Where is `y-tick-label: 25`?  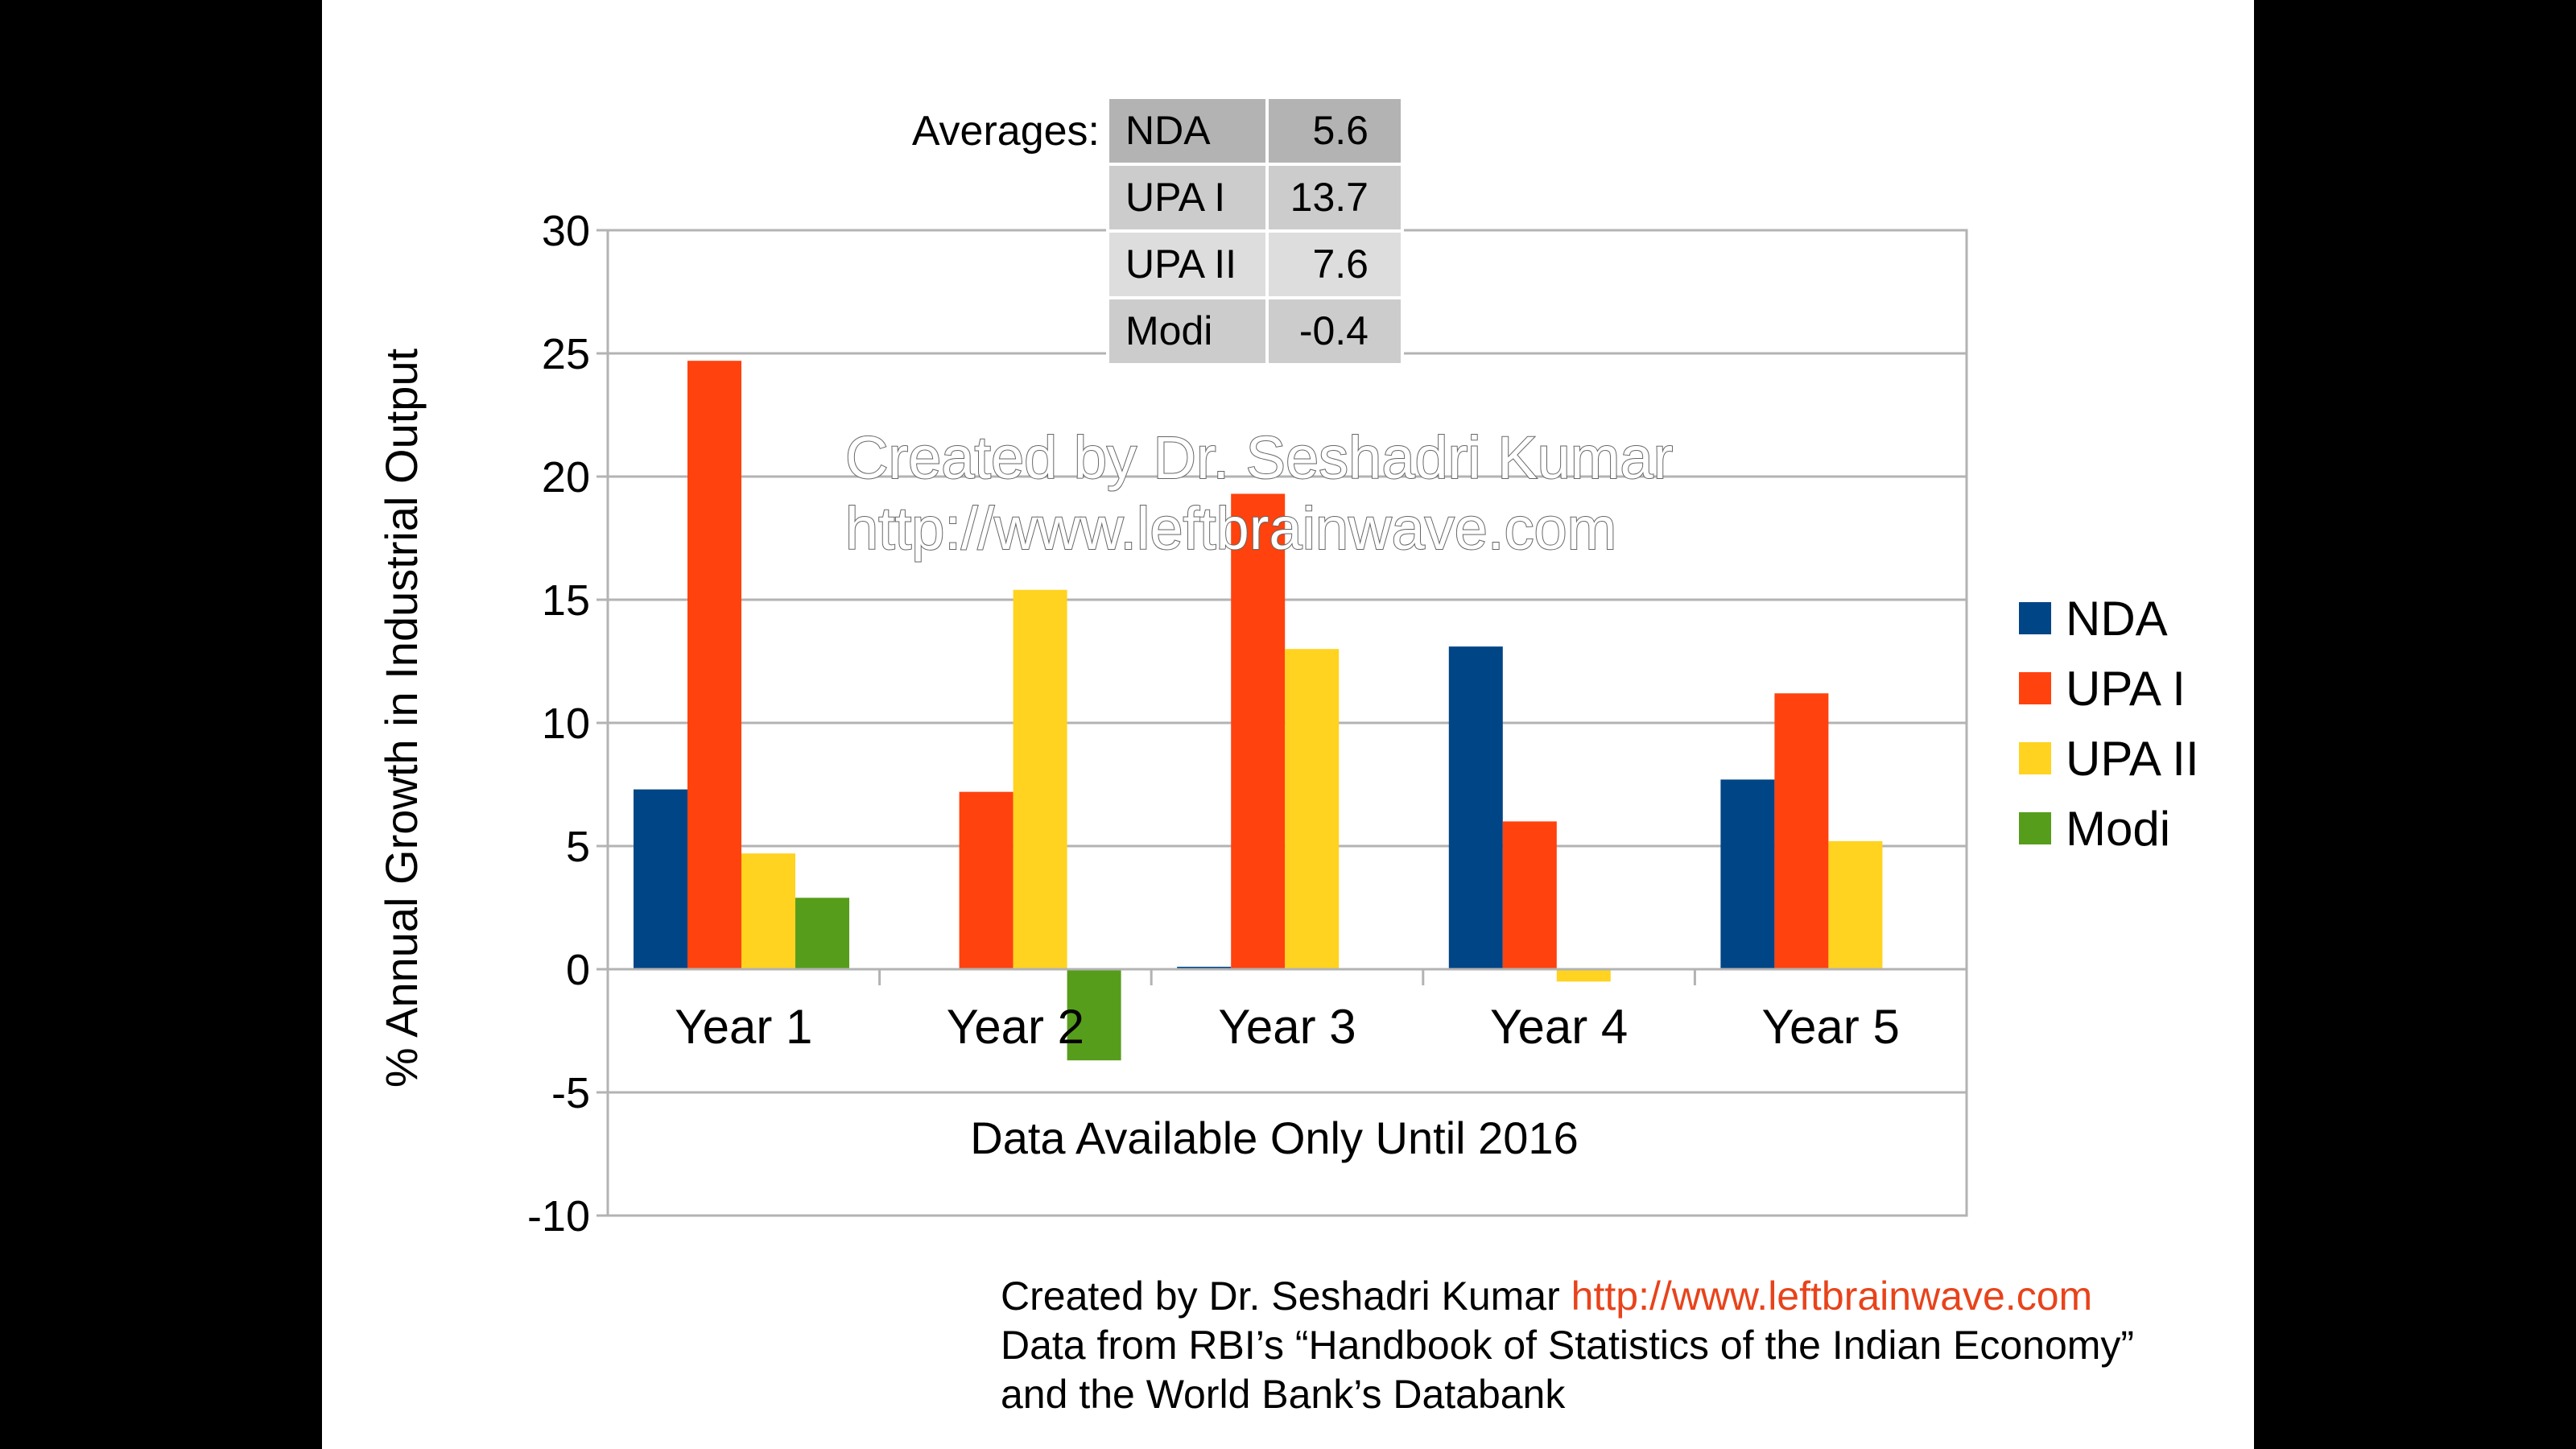
y-tick-label: 25 is located at coordinates (566, 354).